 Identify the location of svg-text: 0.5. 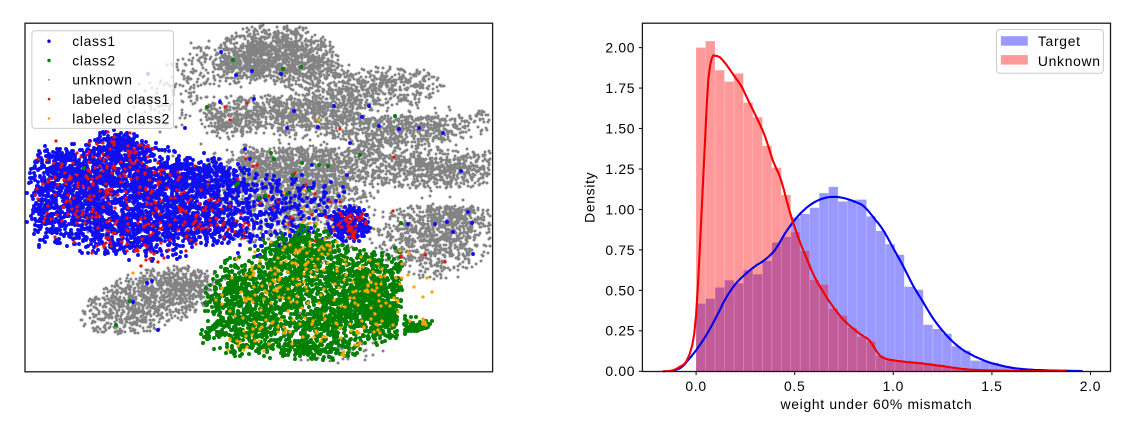
(794, 386).